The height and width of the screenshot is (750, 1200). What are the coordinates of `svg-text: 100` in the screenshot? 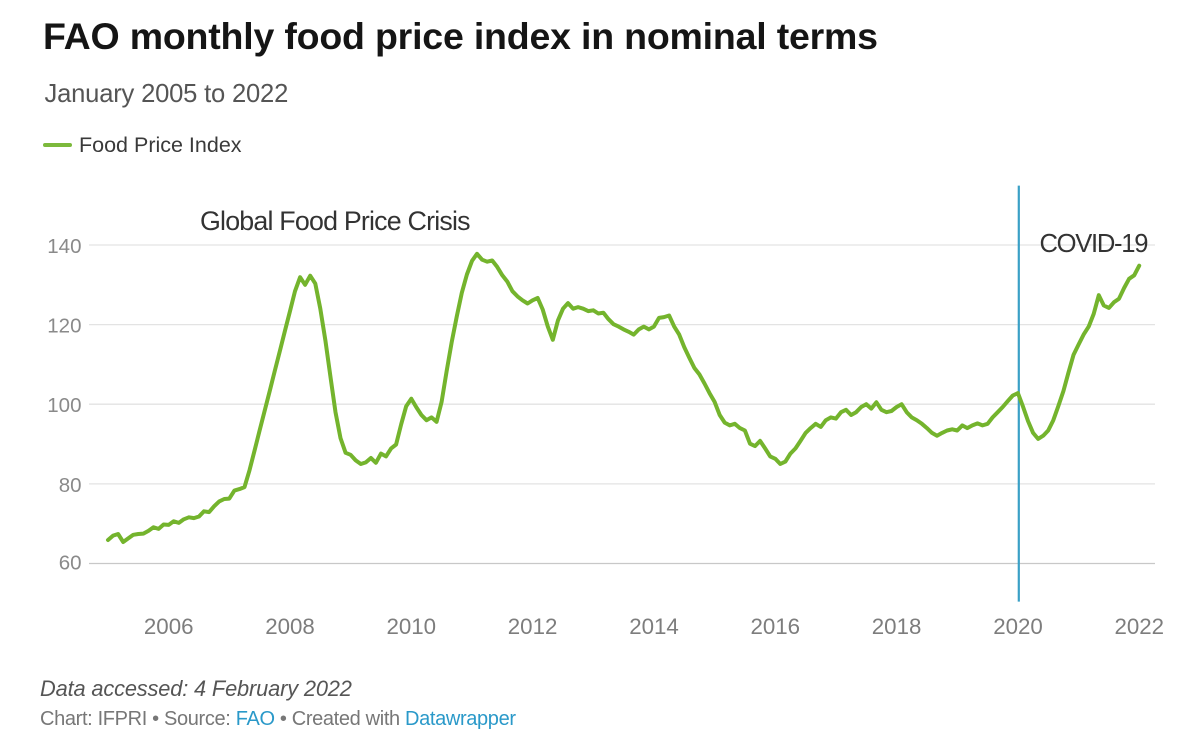 It's located at (64, 405).